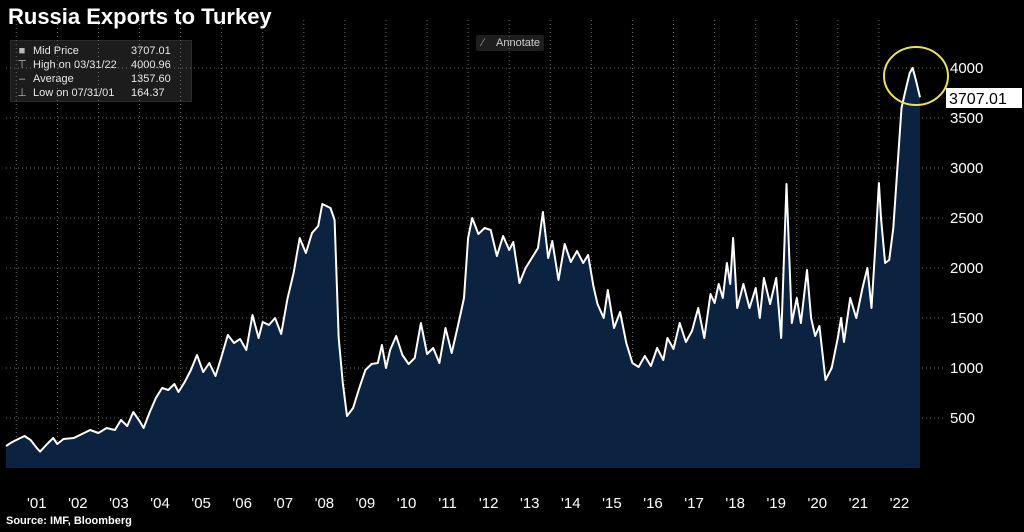 The image size is (1024, 532). What do you see at coordinates (653, 503) in the screenshot?
I see `x-tick-label: '16` at bounding box center [653, 503].